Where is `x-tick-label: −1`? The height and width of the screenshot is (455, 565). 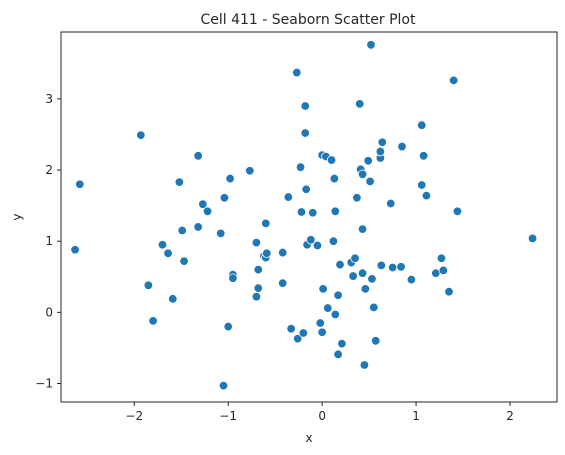
x-tick-label: −1 is located at coordinates (228, 416).